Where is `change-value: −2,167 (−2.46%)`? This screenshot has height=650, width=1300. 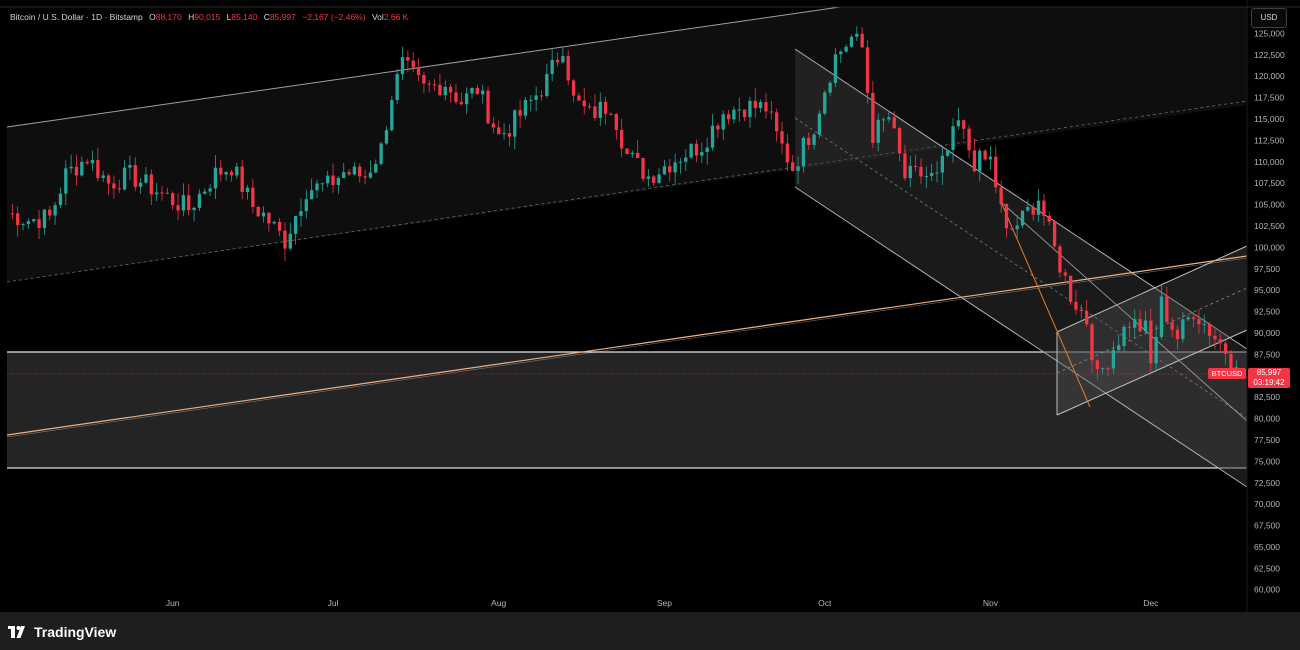
change-value: −2,167 (−2.46%) is located at coordinates (334, 17).